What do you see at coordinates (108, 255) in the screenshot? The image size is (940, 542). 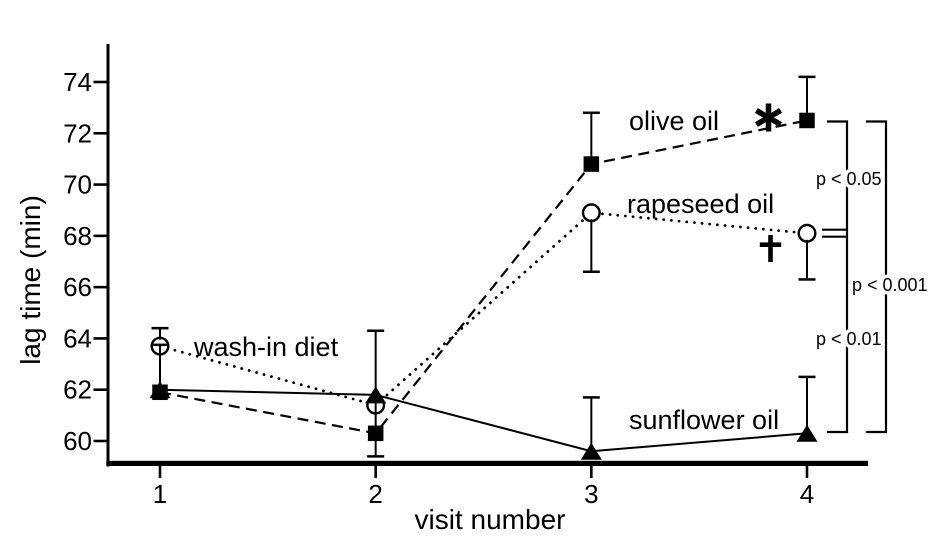 I see `y-axis` at bounding box center [108, 255].